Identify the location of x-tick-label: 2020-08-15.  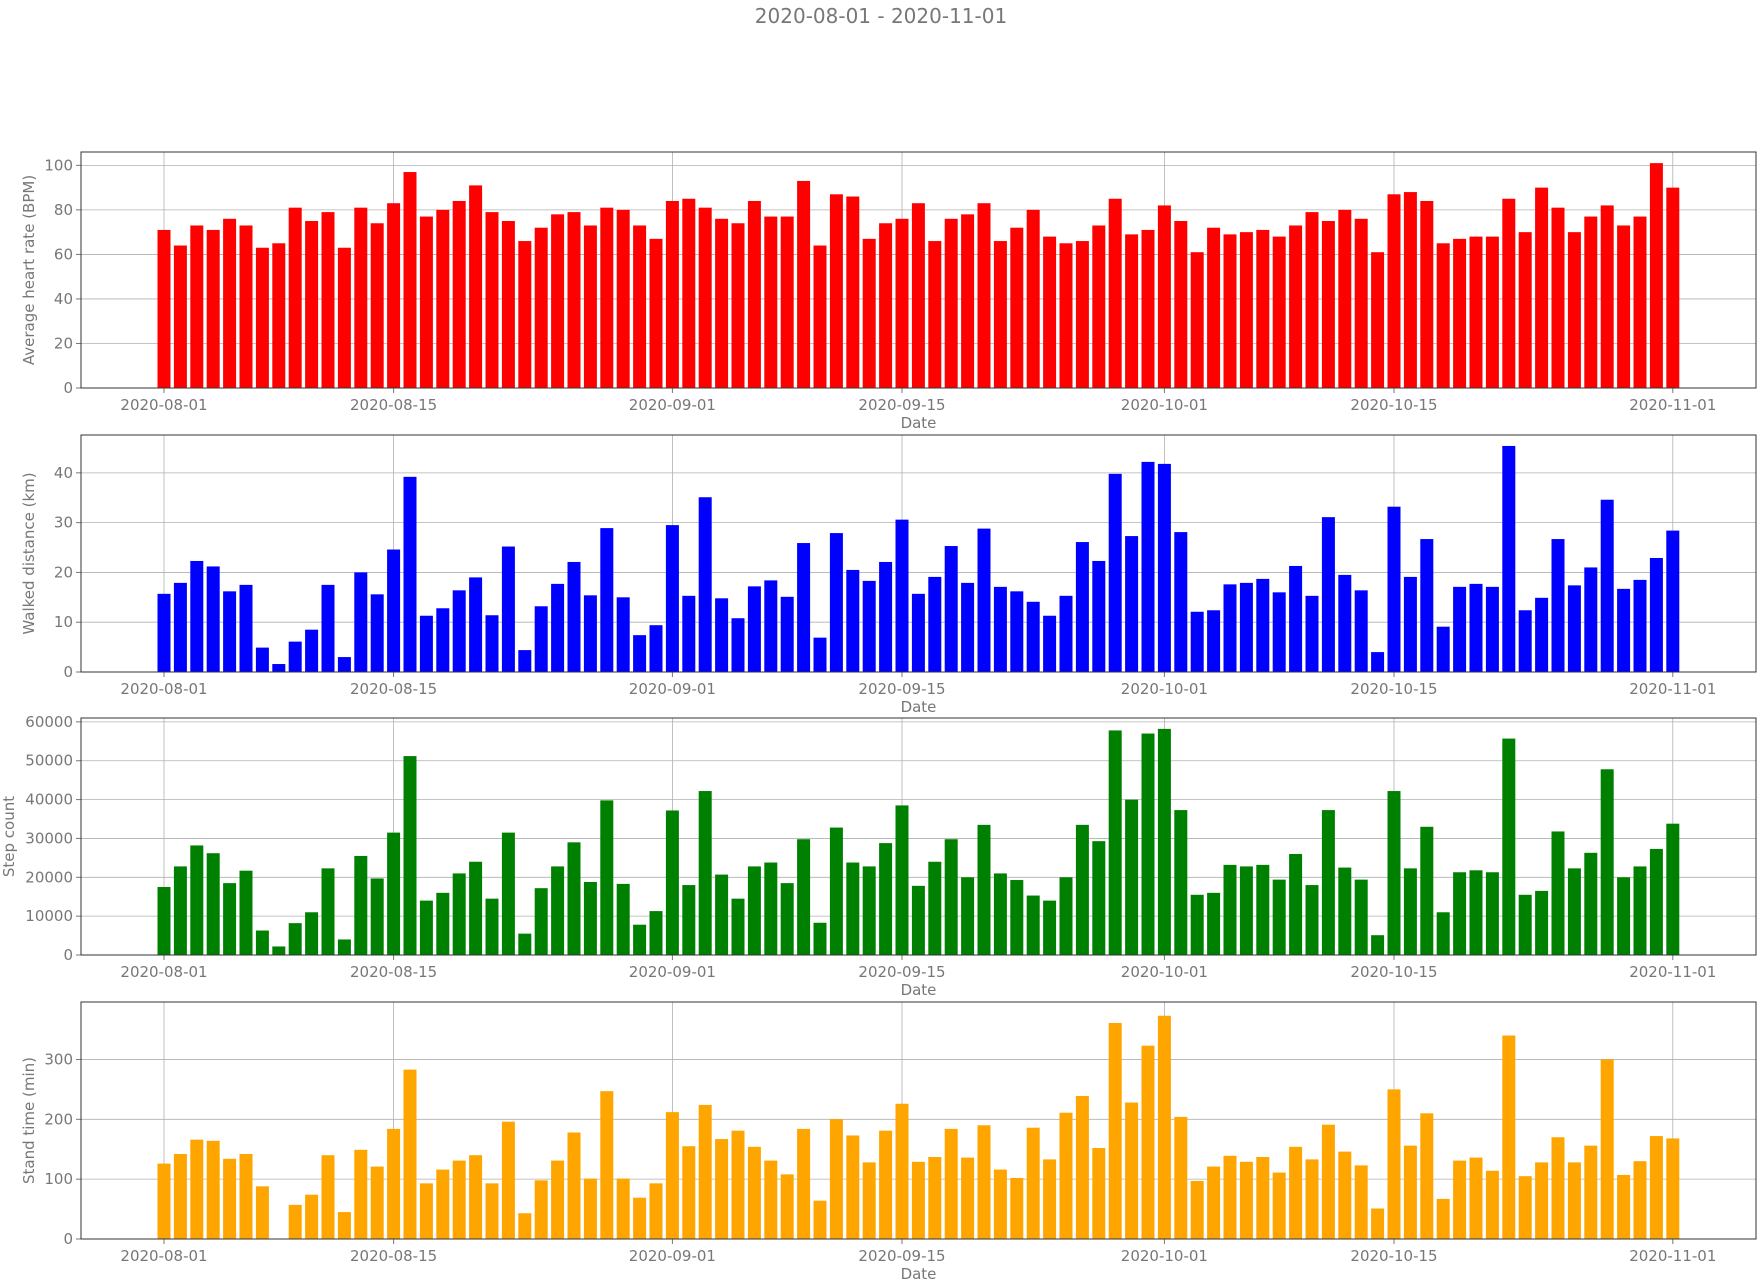
(393, 1256).